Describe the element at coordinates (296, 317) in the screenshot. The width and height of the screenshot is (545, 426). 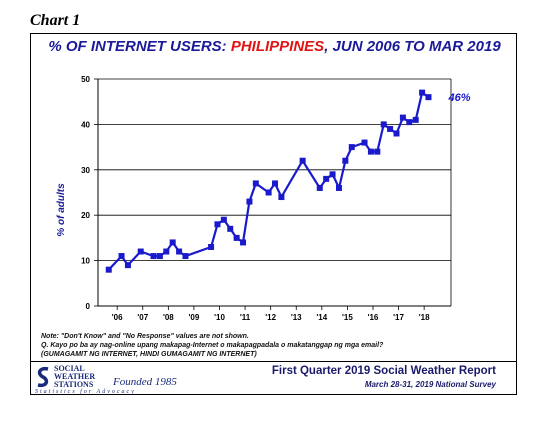
I see `x-tick-label: '13` at that location.